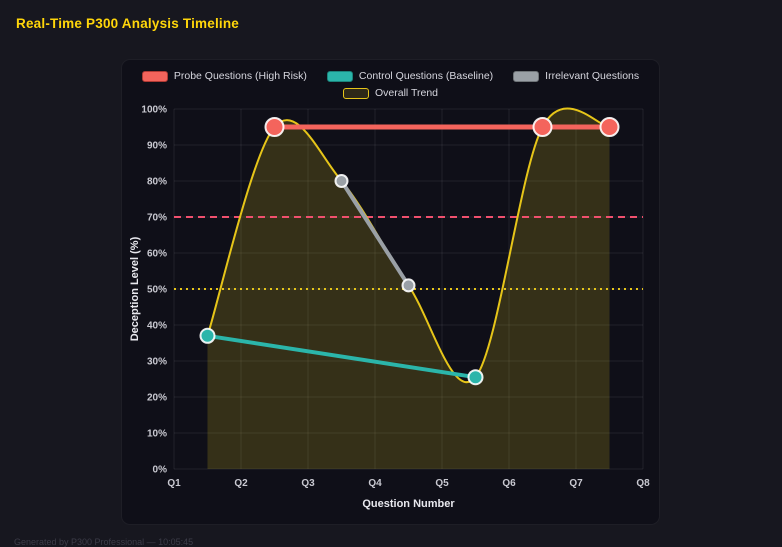  Describe the element at coordinates (406, 93) in the screenshot. I see `legend-label: Overall Trend` at that location.